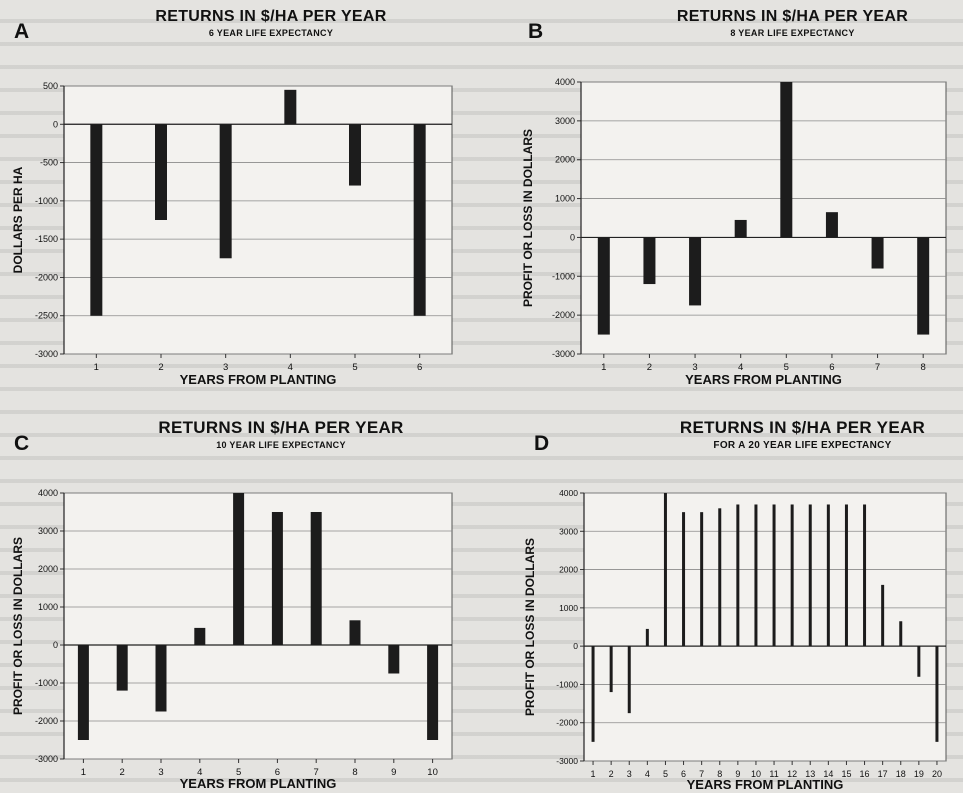 The height and width of the screenshot is (793, 963). Describe the element at coordinates (792, 774) in the screenshot. I see `x-tick-label: 12` at that location.